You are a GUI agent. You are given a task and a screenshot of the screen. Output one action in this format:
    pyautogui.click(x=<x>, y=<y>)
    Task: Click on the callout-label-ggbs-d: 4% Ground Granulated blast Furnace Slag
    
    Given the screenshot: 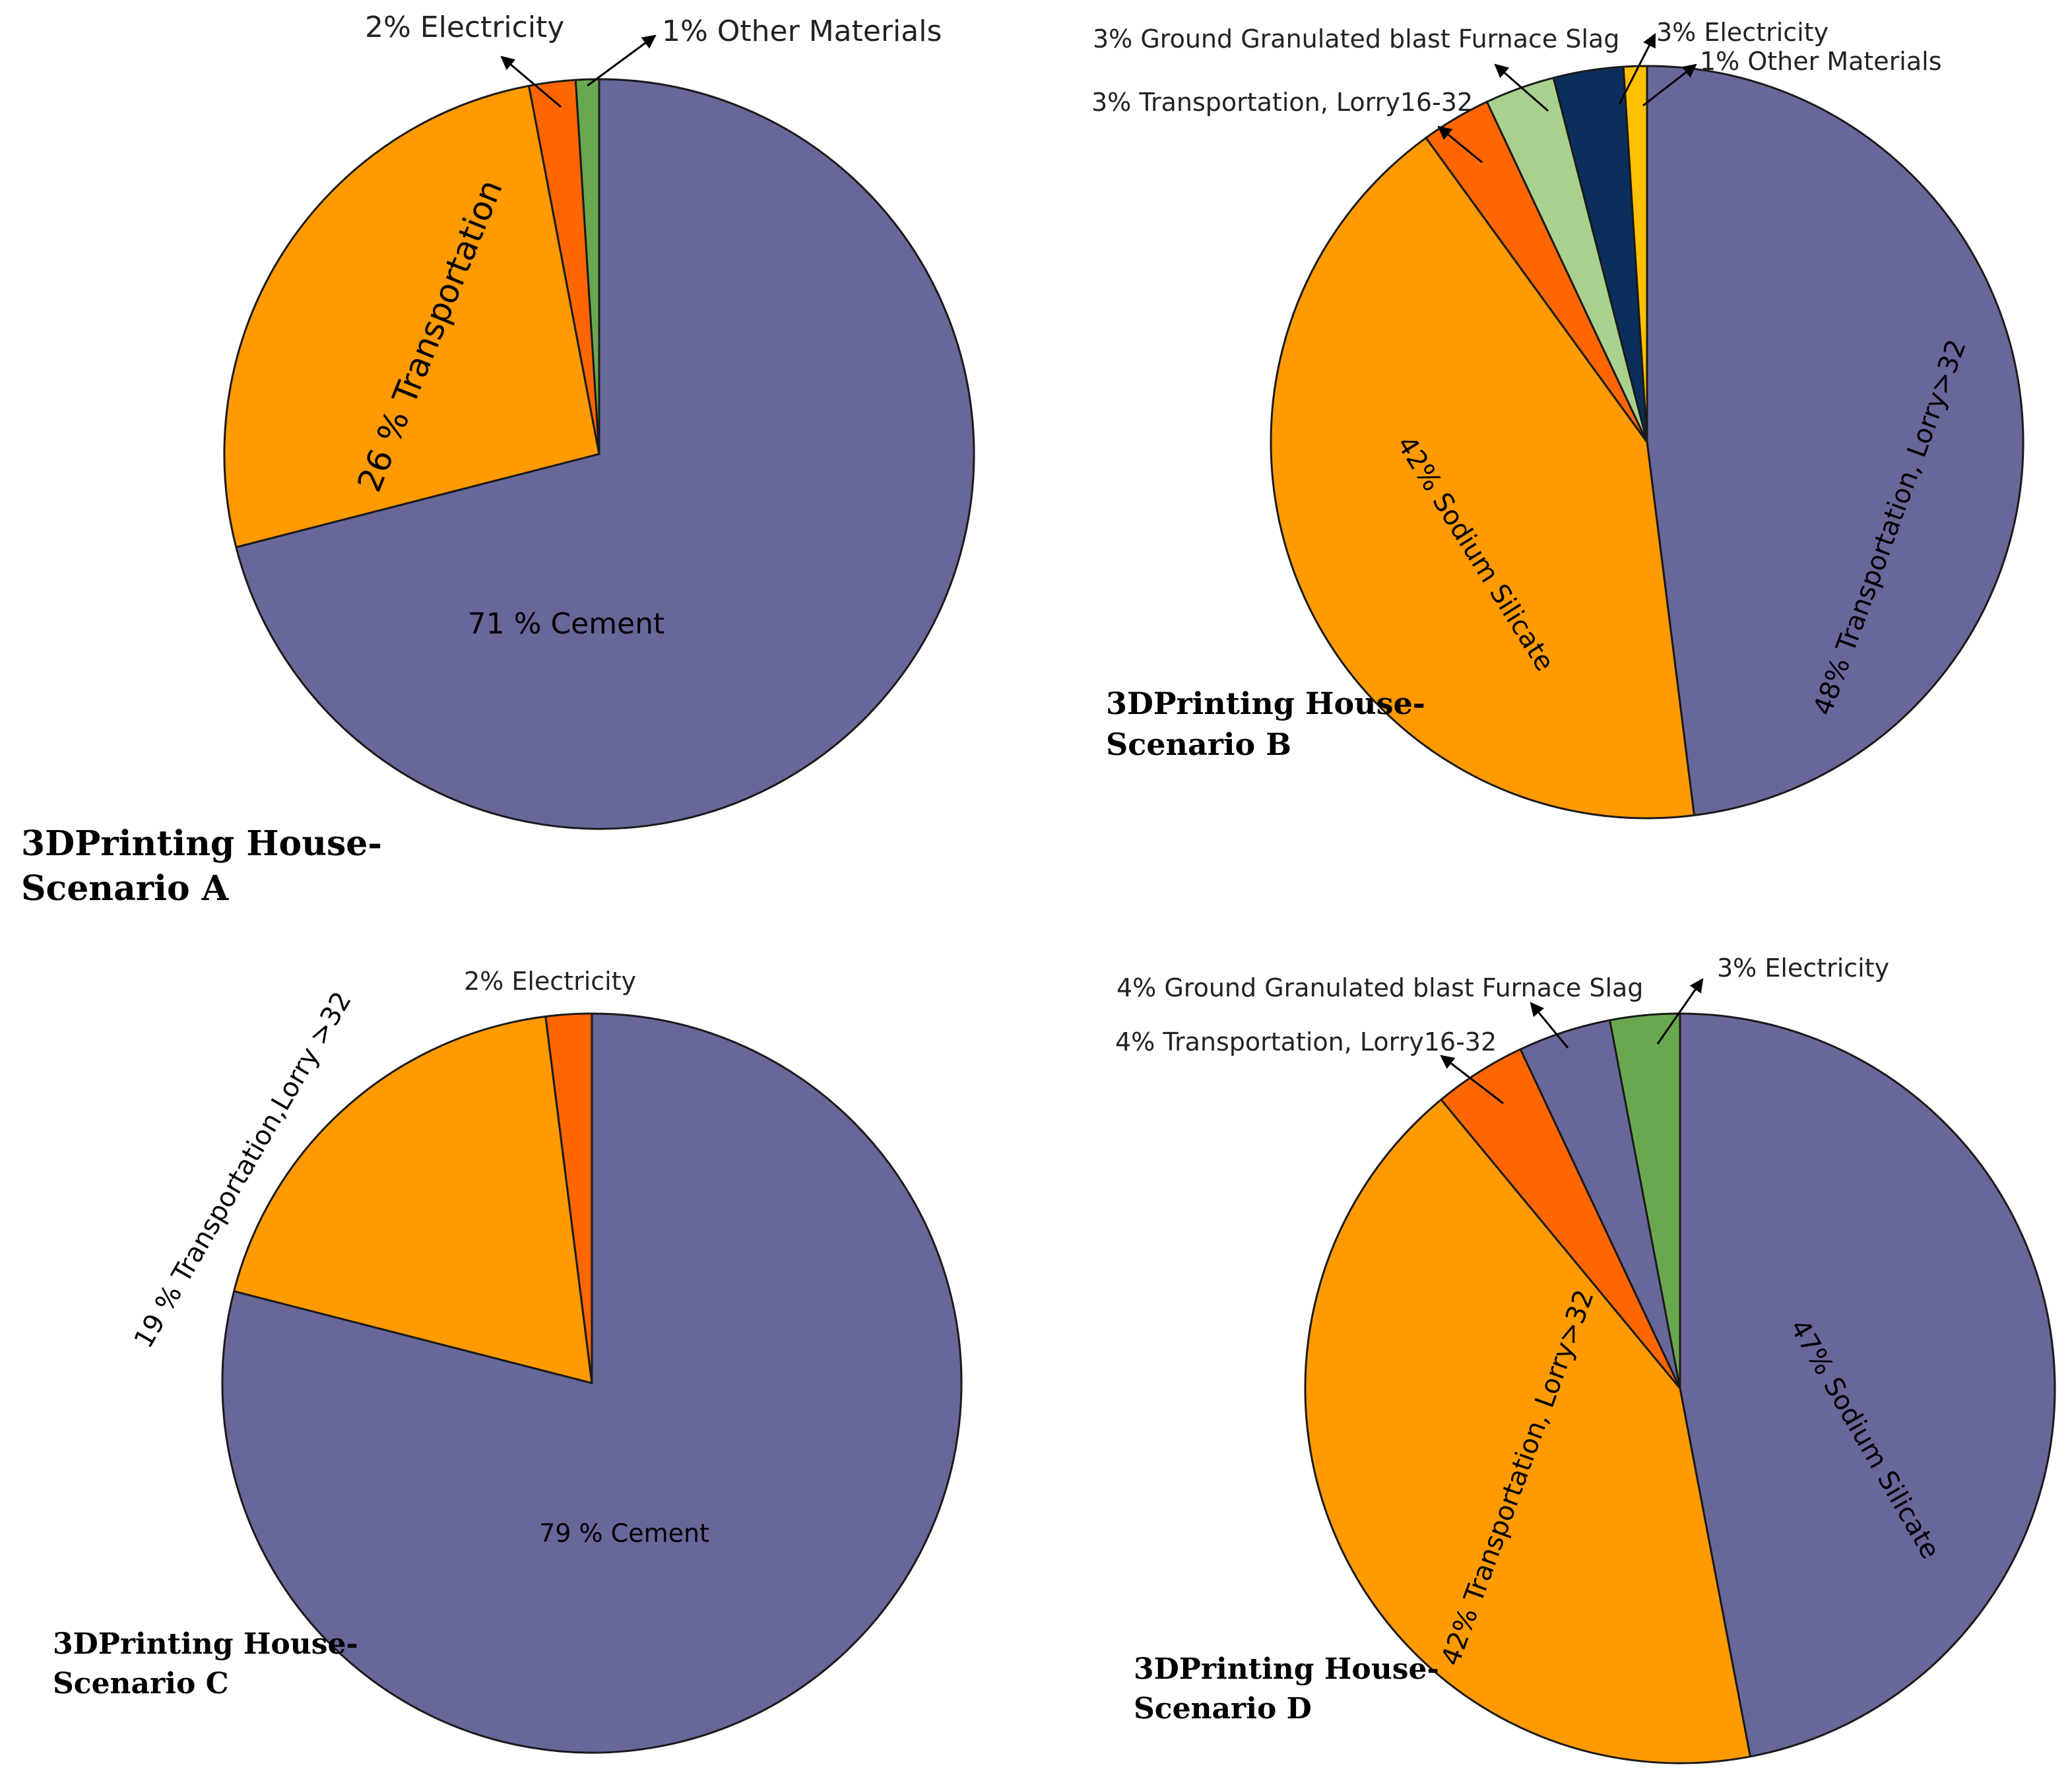 What is the action you would take?
    pyautogui.click(x=1380, y=987)
    